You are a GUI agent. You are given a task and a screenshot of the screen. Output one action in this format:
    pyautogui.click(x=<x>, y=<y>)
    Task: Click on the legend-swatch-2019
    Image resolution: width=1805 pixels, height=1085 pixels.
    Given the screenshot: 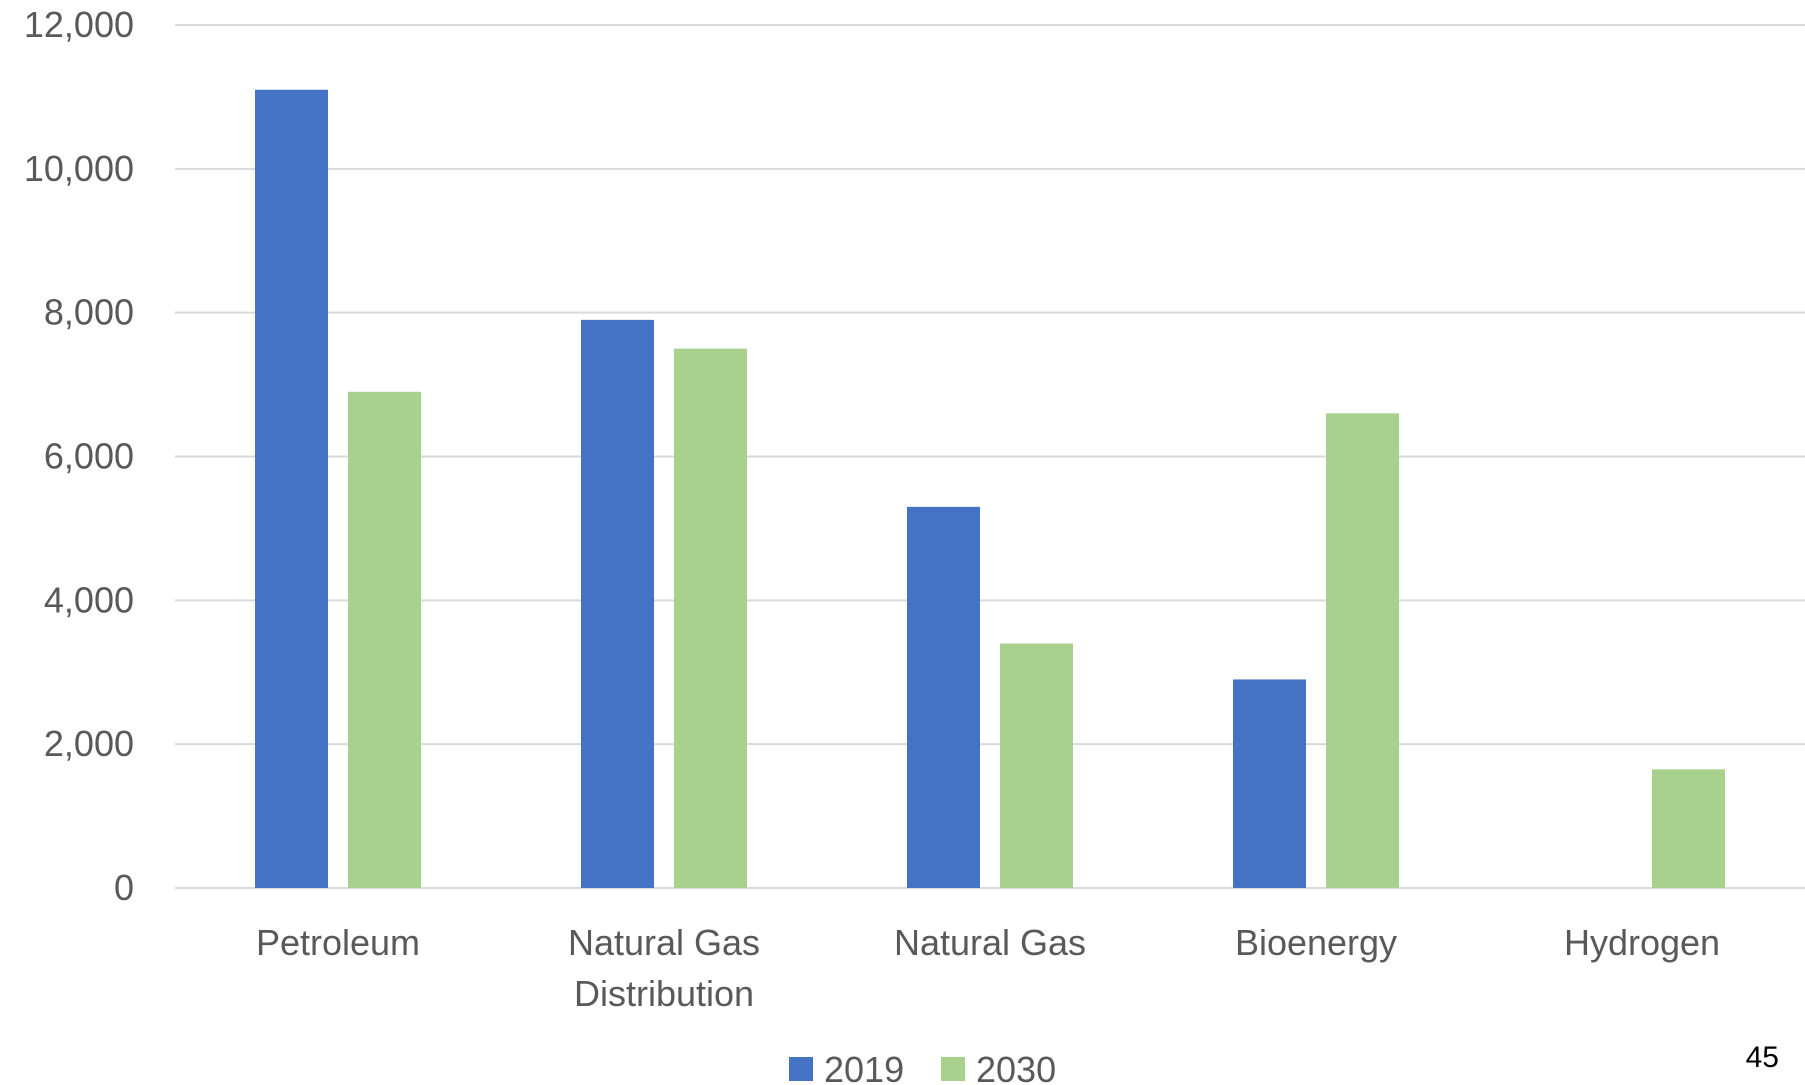 What is the action you would take?
    pyautogui.click(x=801, y=1069)
    